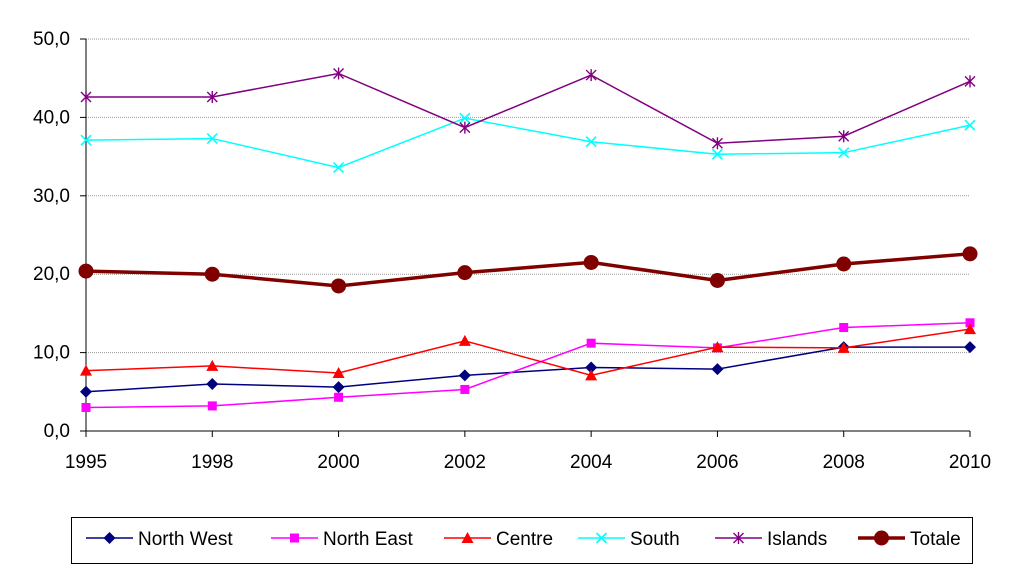 This screenshot has width=1024, height=571. I want to click on y-tick-label: 50,0, so click(51, 39).